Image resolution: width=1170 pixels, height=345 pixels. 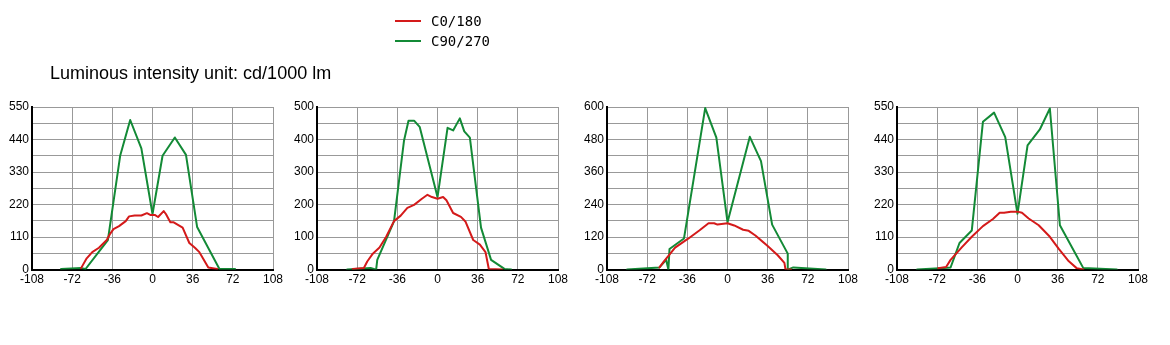 What do you see at coordinates (456, 21) in the screenshot?
I see `legend-label: C0/180` at bounding box center [456, 21].